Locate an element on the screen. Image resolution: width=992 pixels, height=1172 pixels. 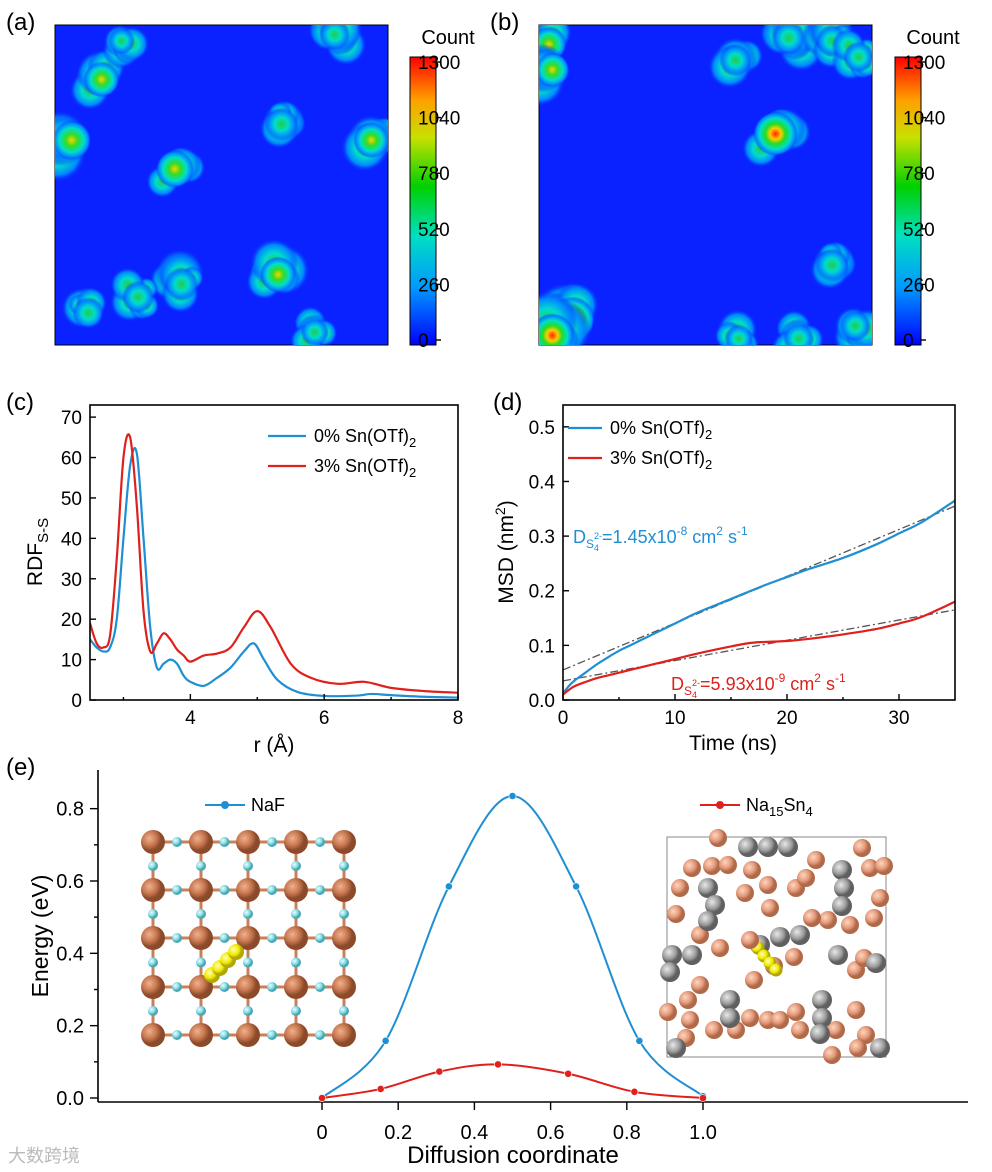
colorbar-a-tick-label: 1040 is located at coordinates (439, 119).